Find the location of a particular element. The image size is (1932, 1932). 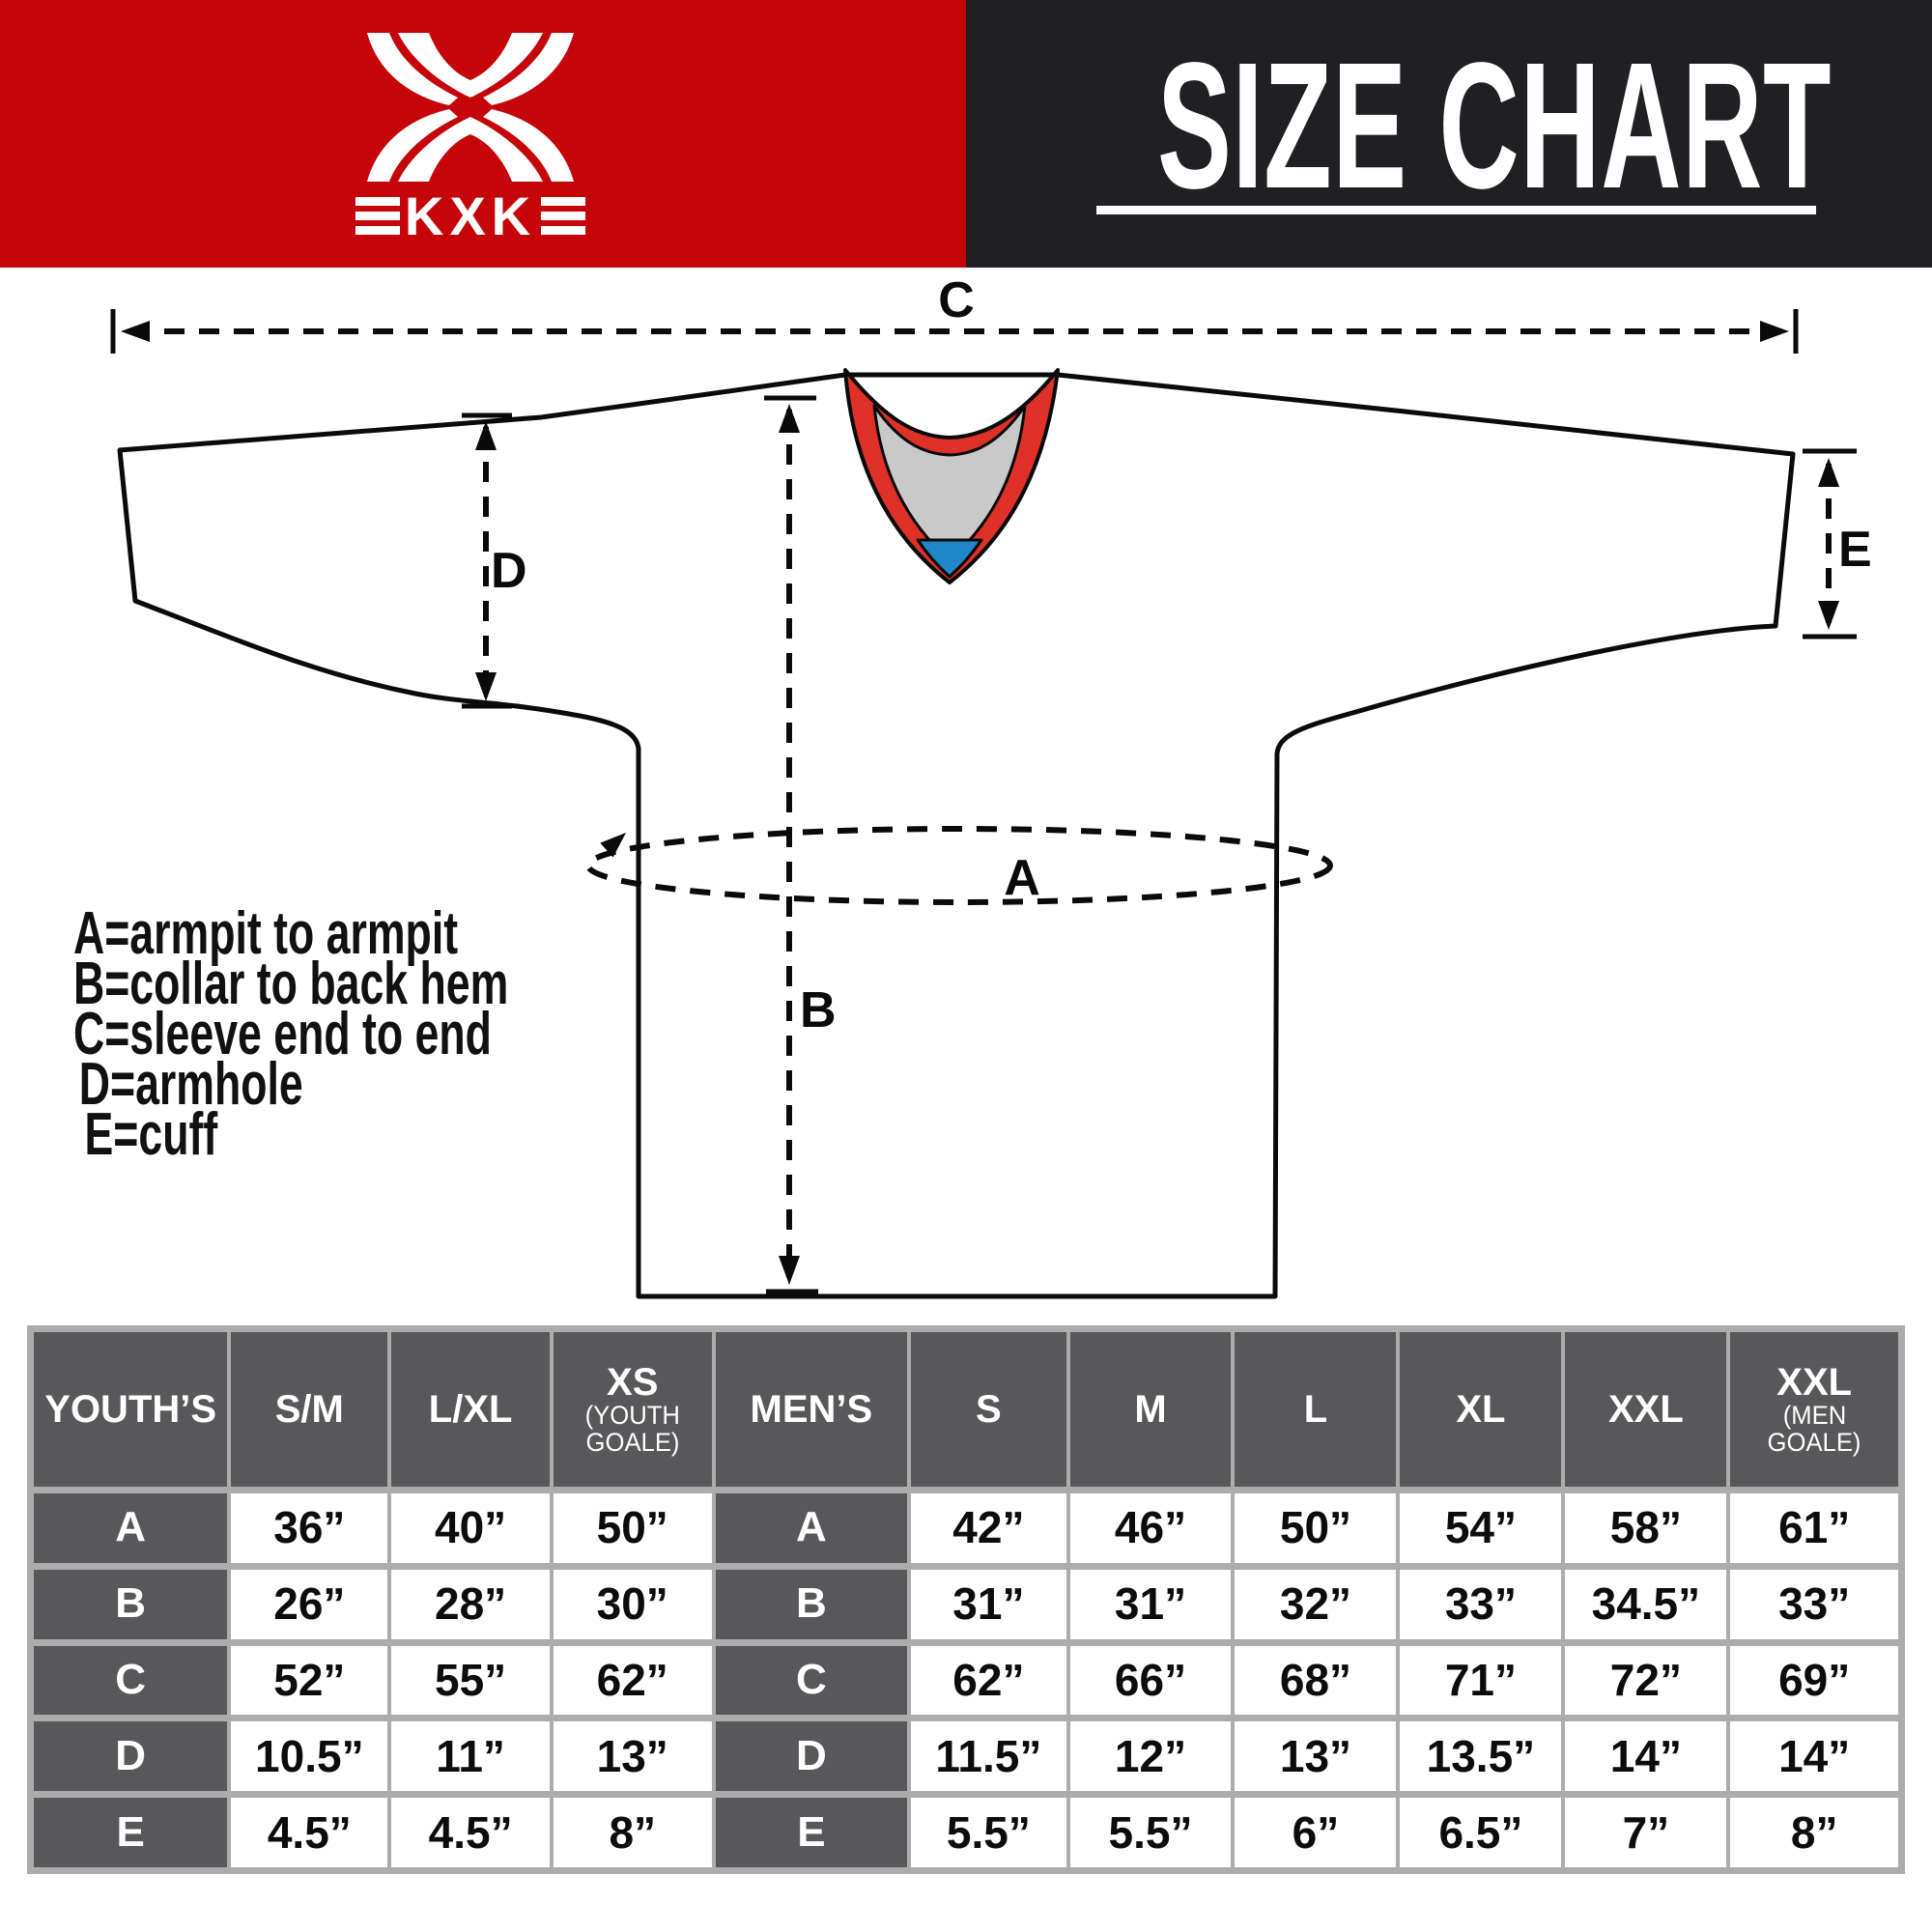

legend-line-a: A=armpit to armpit is located at coordinates (266, 933).